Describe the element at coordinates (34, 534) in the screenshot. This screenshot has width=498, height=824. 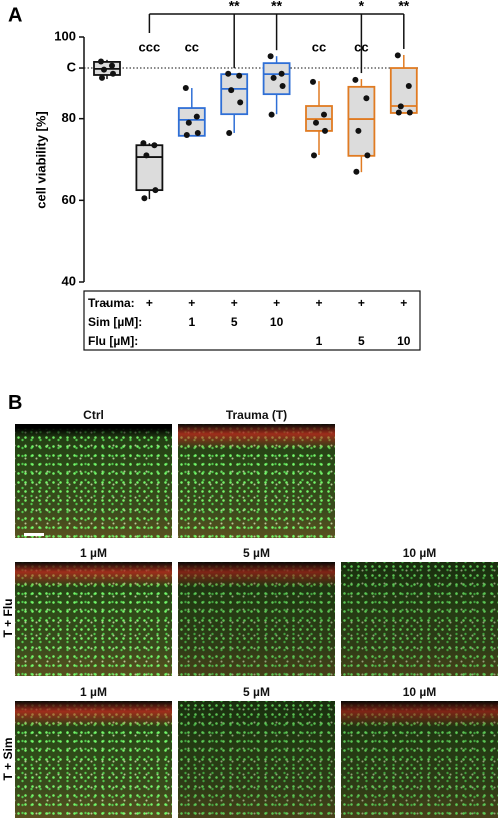
I see `scale-bar` at that location.